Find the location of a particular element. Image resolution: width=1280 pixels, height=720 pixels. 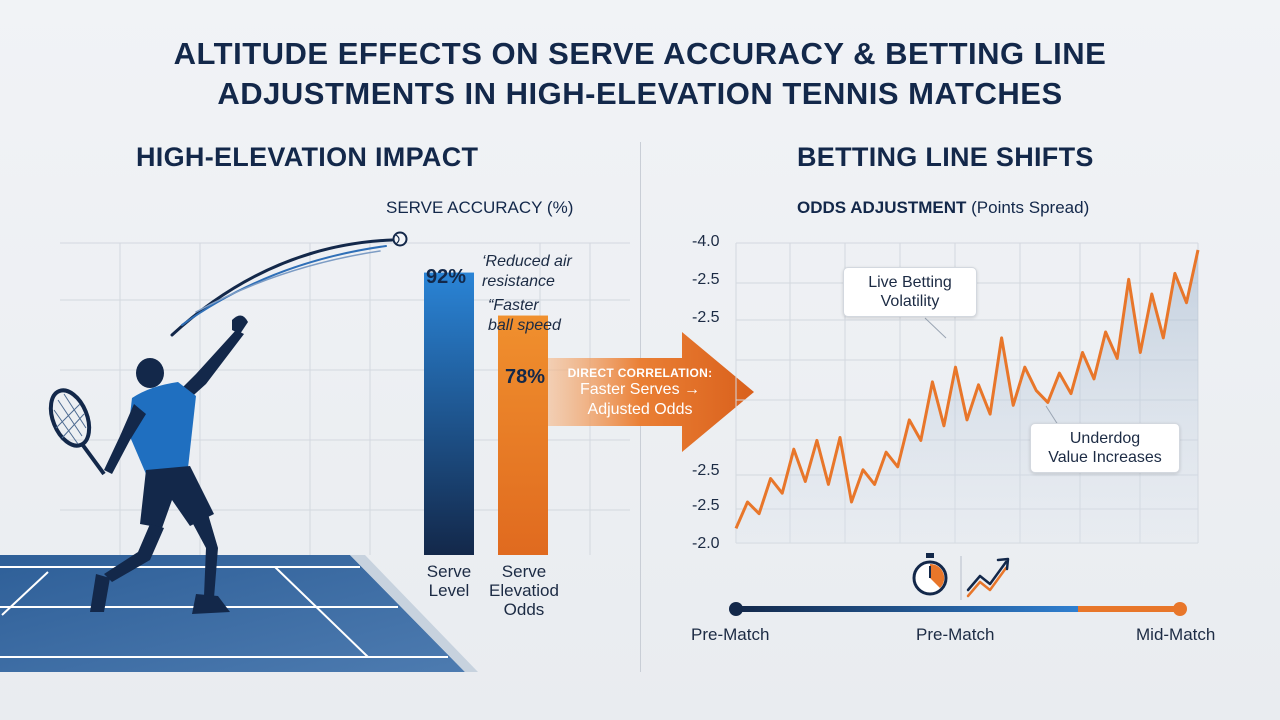

timeline-bar is located at coordinates (958, 609).